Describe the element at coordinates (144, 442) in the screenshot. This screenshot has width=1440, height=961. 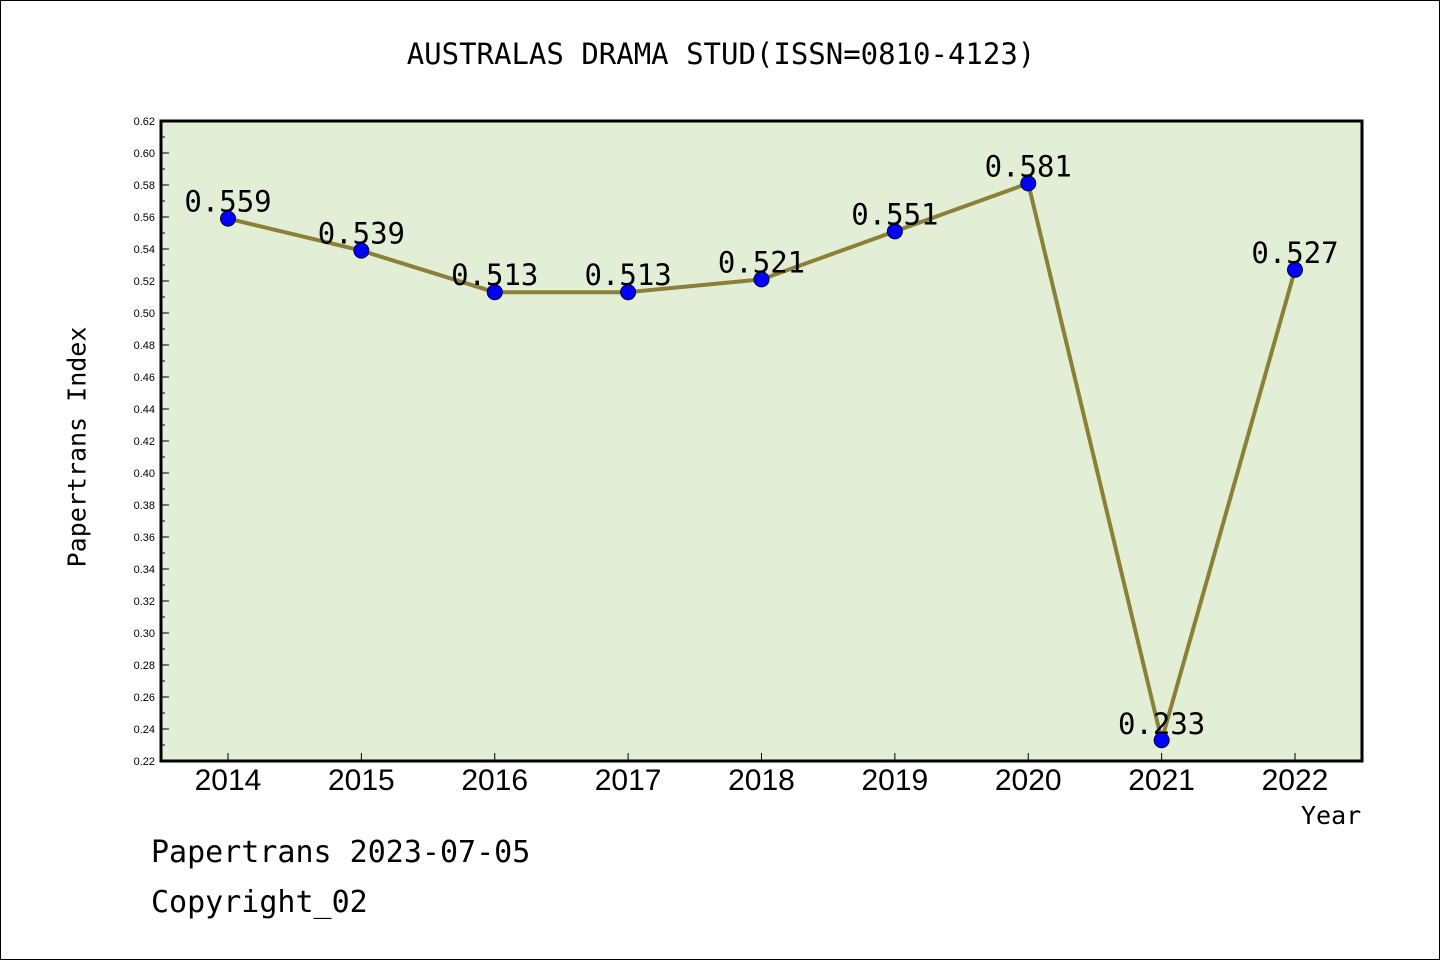
I see `y-tick-label: 0.42` at that location.